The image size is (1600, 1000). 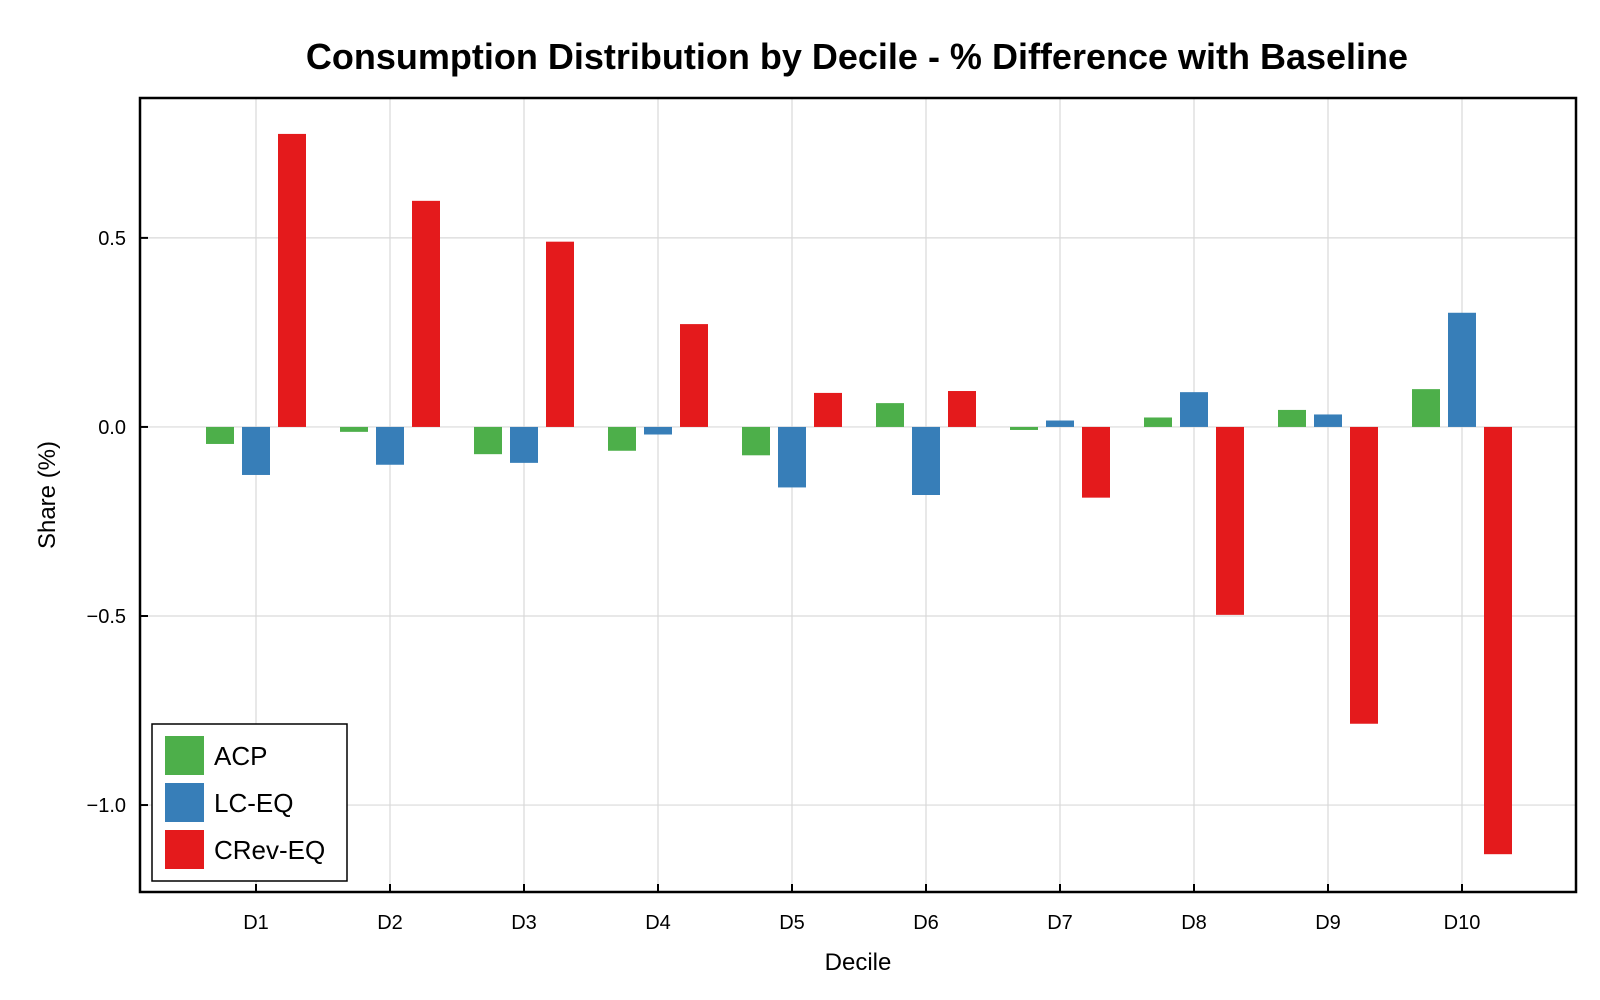 What do you see at coordinates (524, 923) in the screenshot?
I see `x-tick-label: D3` at bounding box center [524, 923].